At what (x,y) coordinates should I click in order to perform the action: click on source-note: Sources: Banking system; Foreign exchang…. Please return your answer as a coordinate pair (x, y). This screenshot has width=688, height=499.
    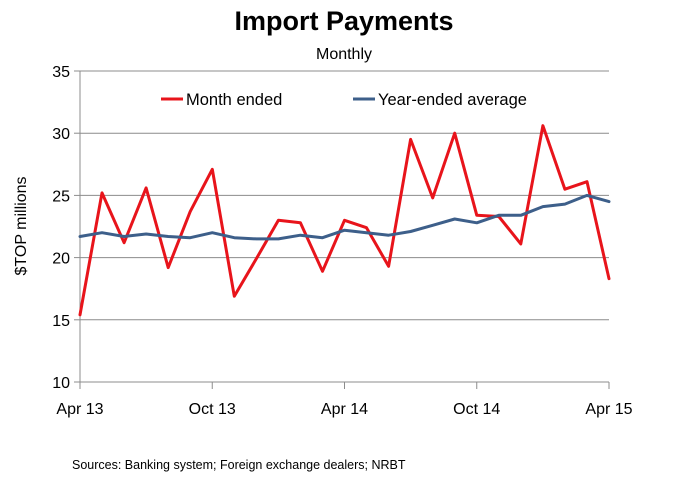
    Looking at the image, I should click on (239, 465).